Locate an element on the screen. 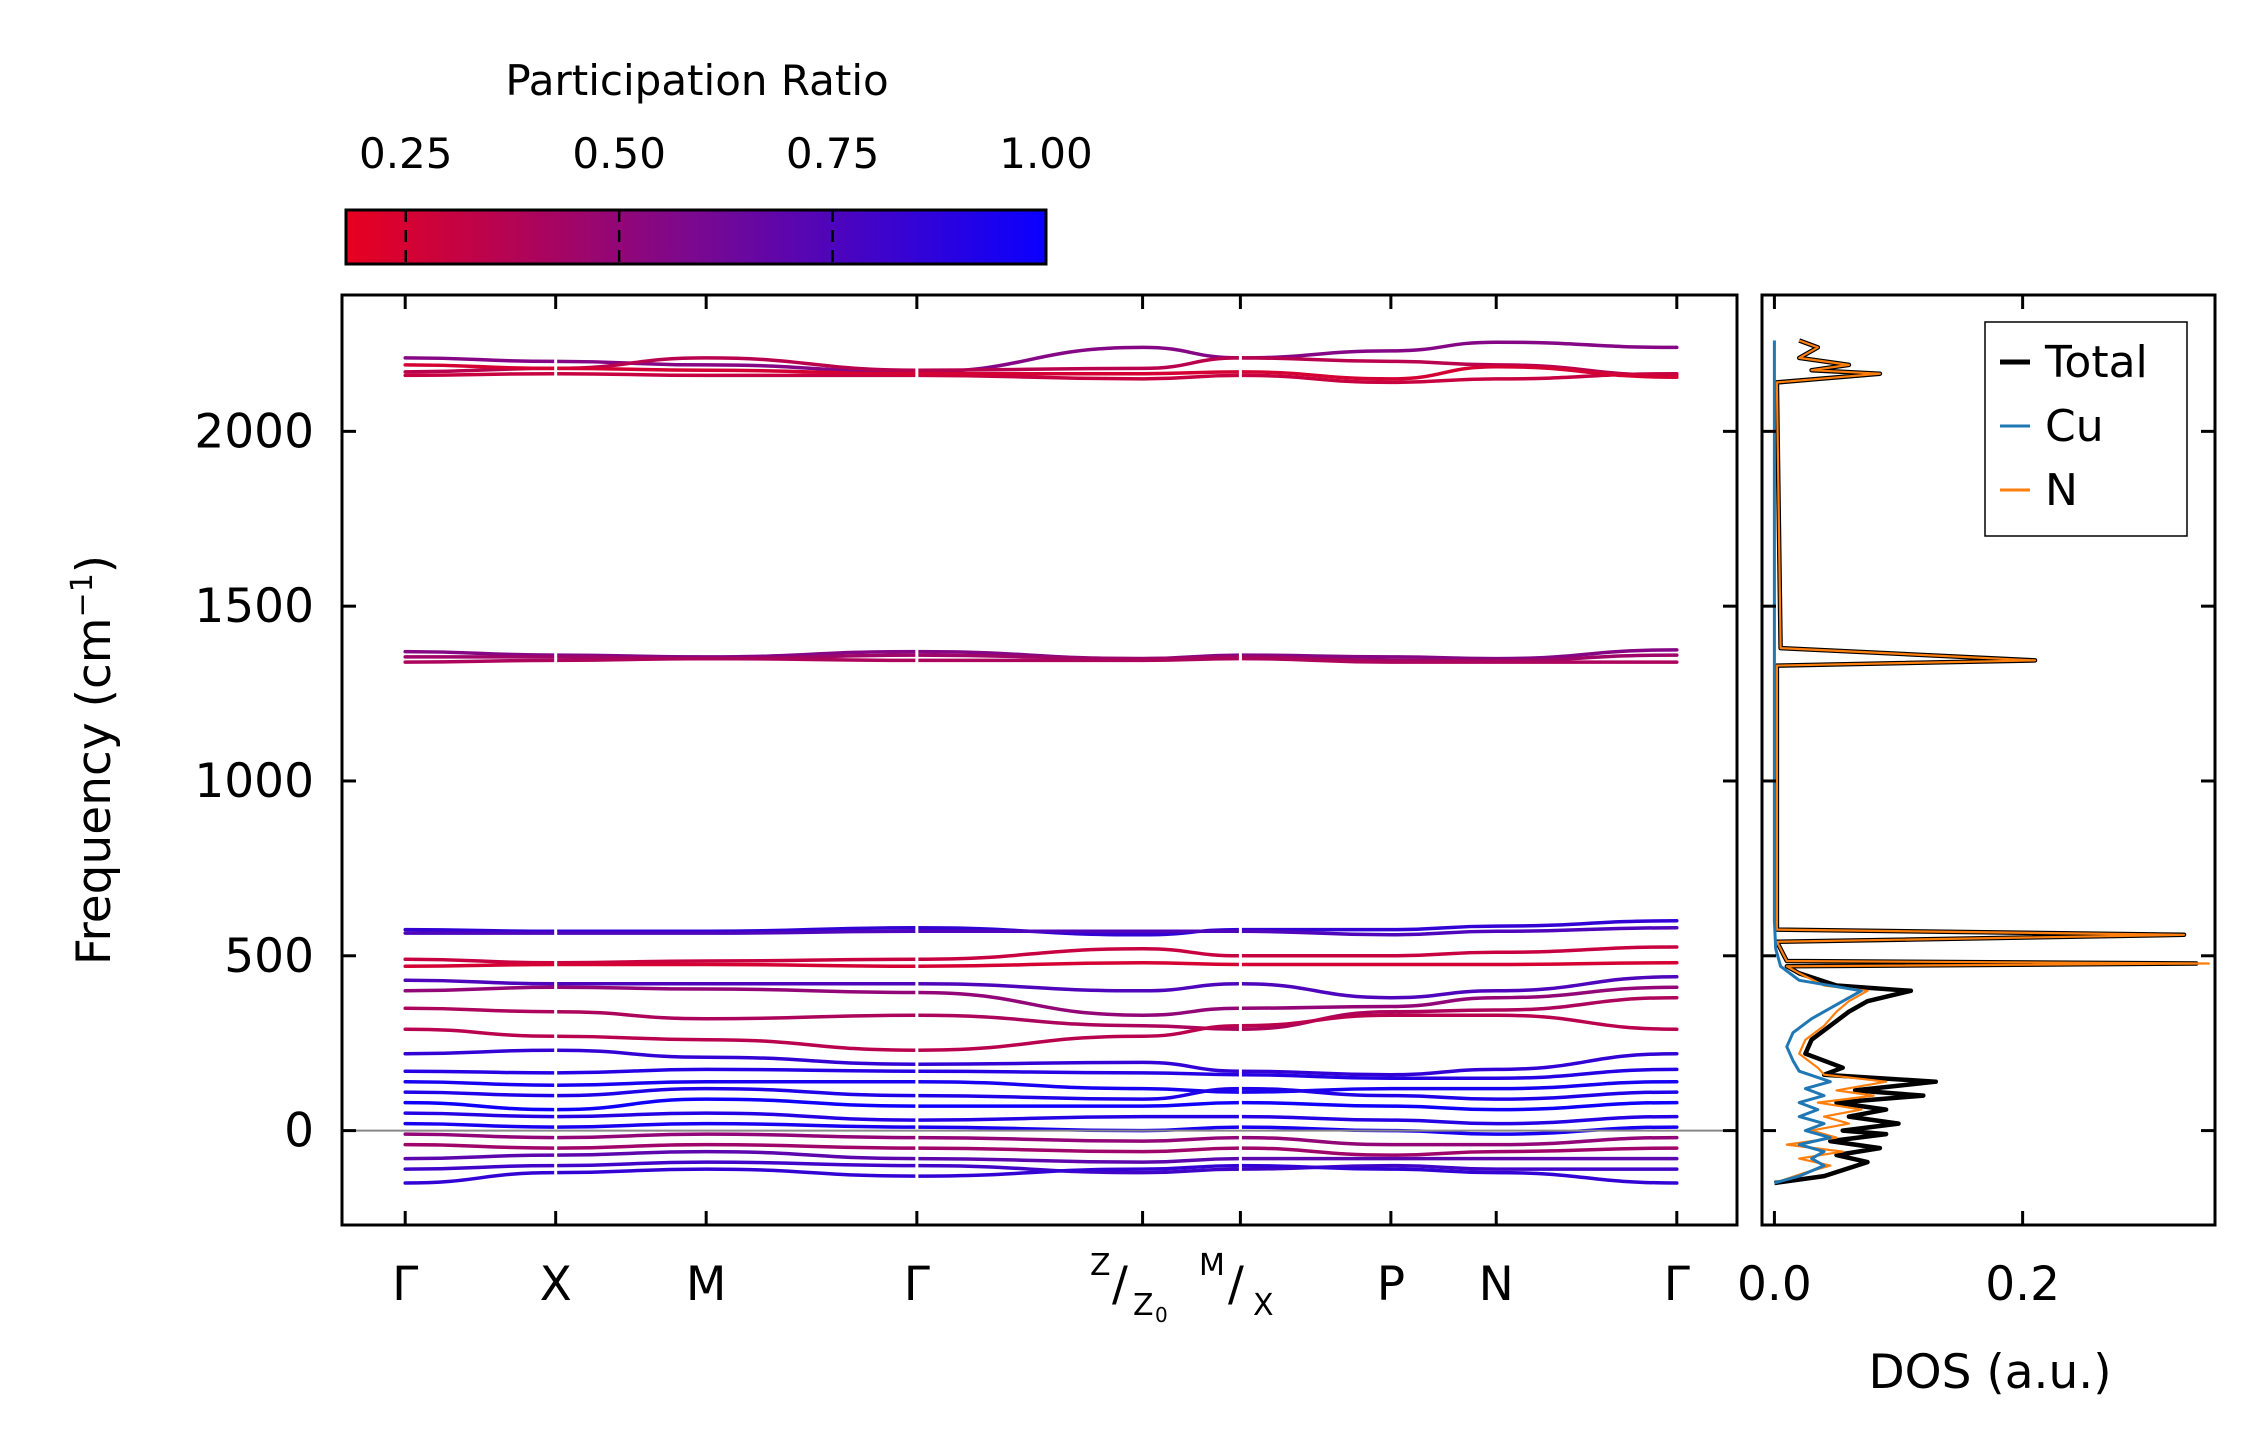 The height and width of the screenshot is (1455, 2259). dos-frame is located at coordinates (1988, 760).